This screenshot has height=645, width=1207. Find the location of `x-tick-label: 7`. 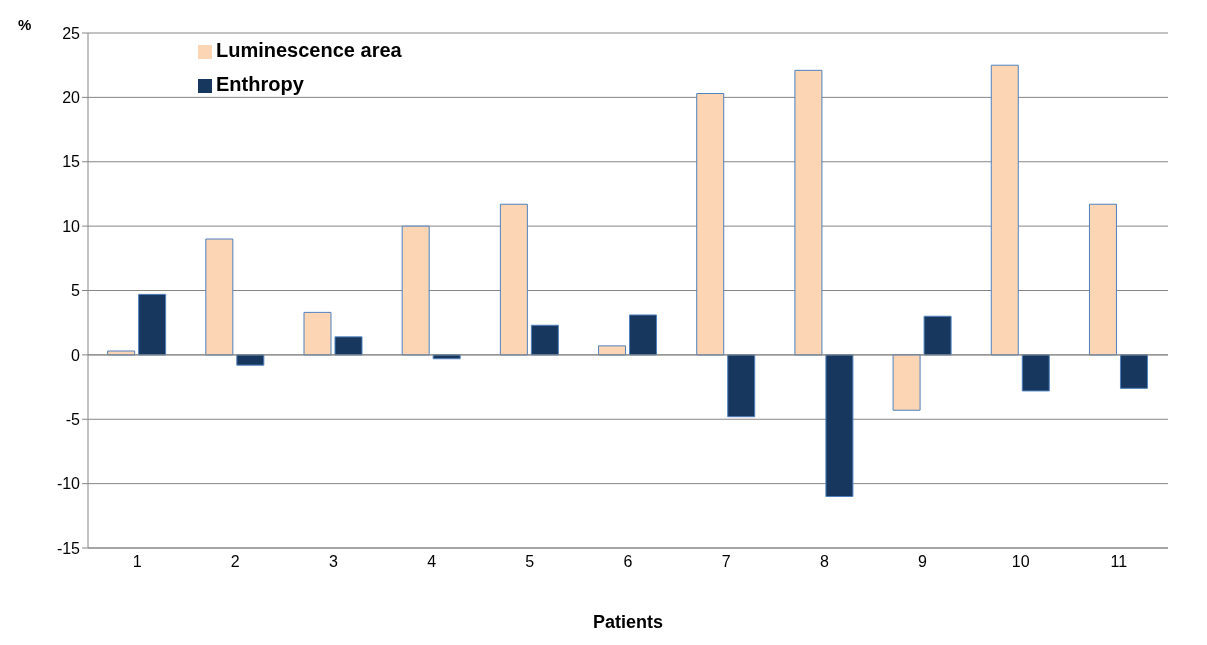

x-tick-label: 7 is located at coordinates (726, 562).